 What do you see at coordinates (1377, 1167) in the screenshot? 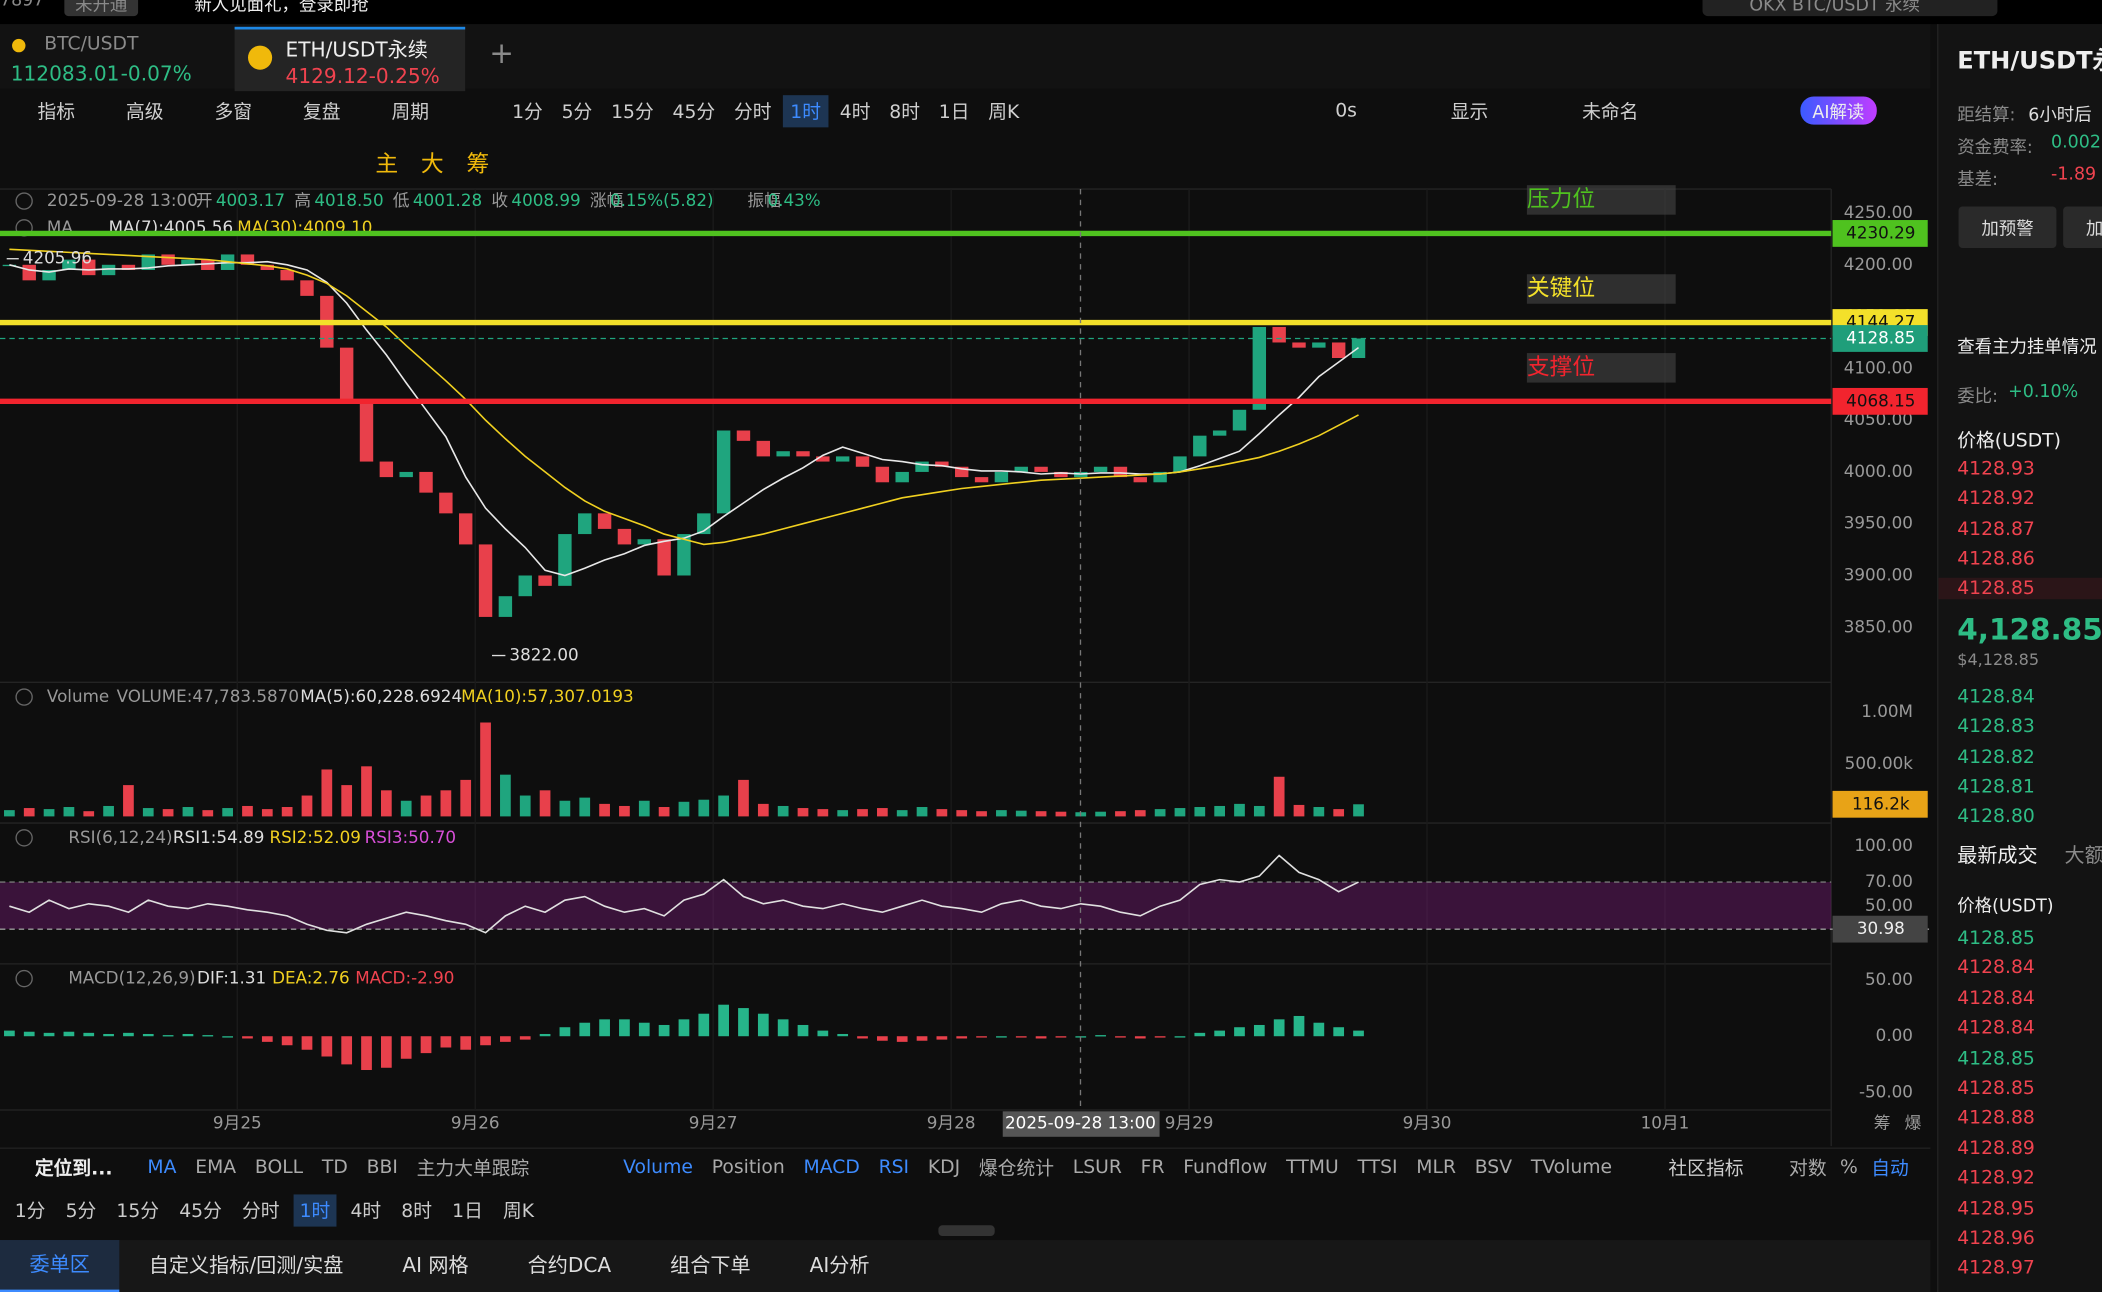
I see `sub-indicator: TTSI` at bounding box center [1377, 1167].